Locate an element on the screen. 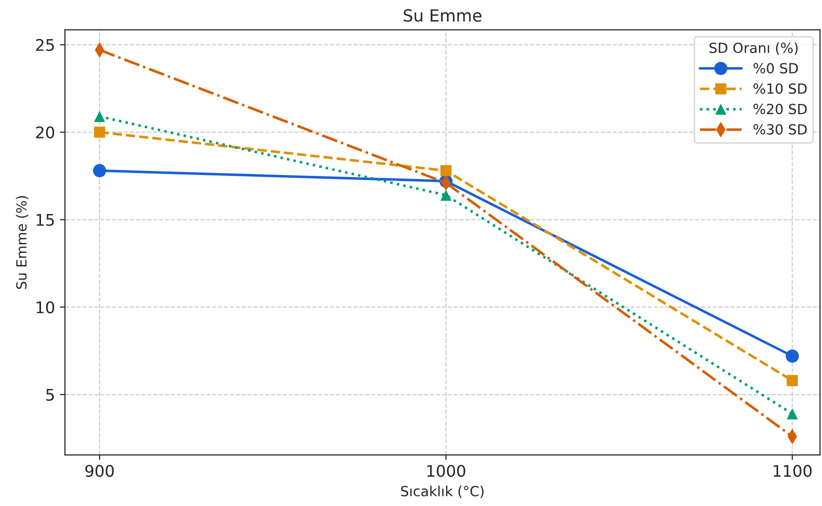 The height and width of the screenshot is (506, 822). legend-label: %10 SD is located at coordinates (780, 88).